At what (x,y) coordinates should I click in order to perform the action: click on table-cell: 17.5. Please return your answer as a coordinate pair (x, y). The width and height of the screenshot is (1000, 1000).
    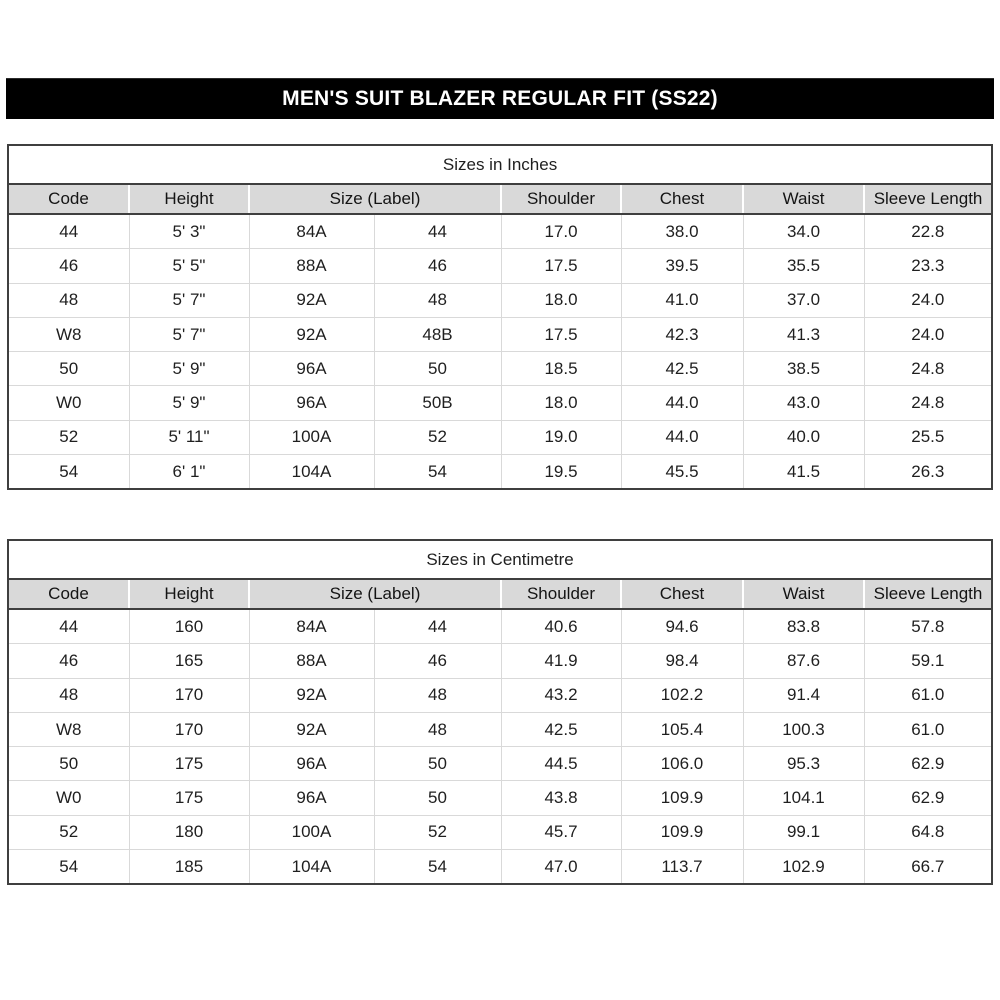
    Looking at the image, I should click on (561, 266).